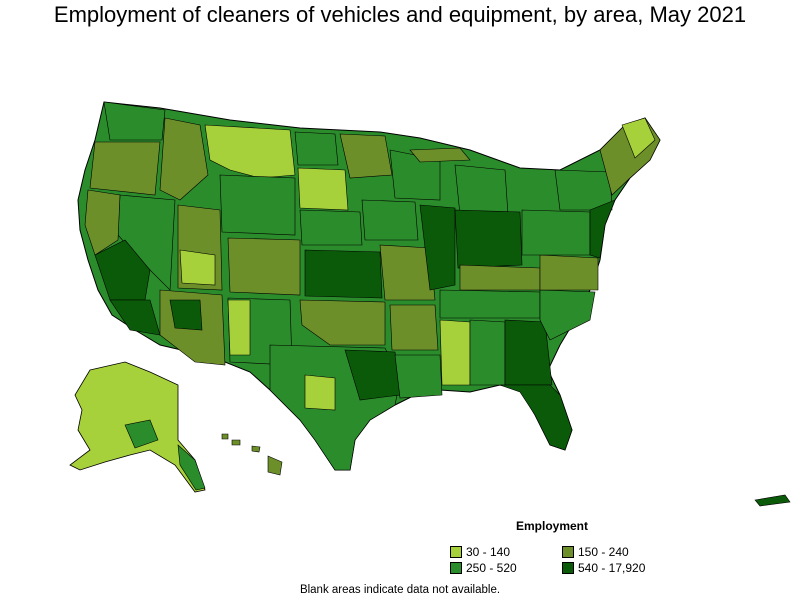 This screenshot has width=800, height=600. Describe the element at coordinates (556, 232) in the screenshot. I see `pennsylvania-area` at that location.